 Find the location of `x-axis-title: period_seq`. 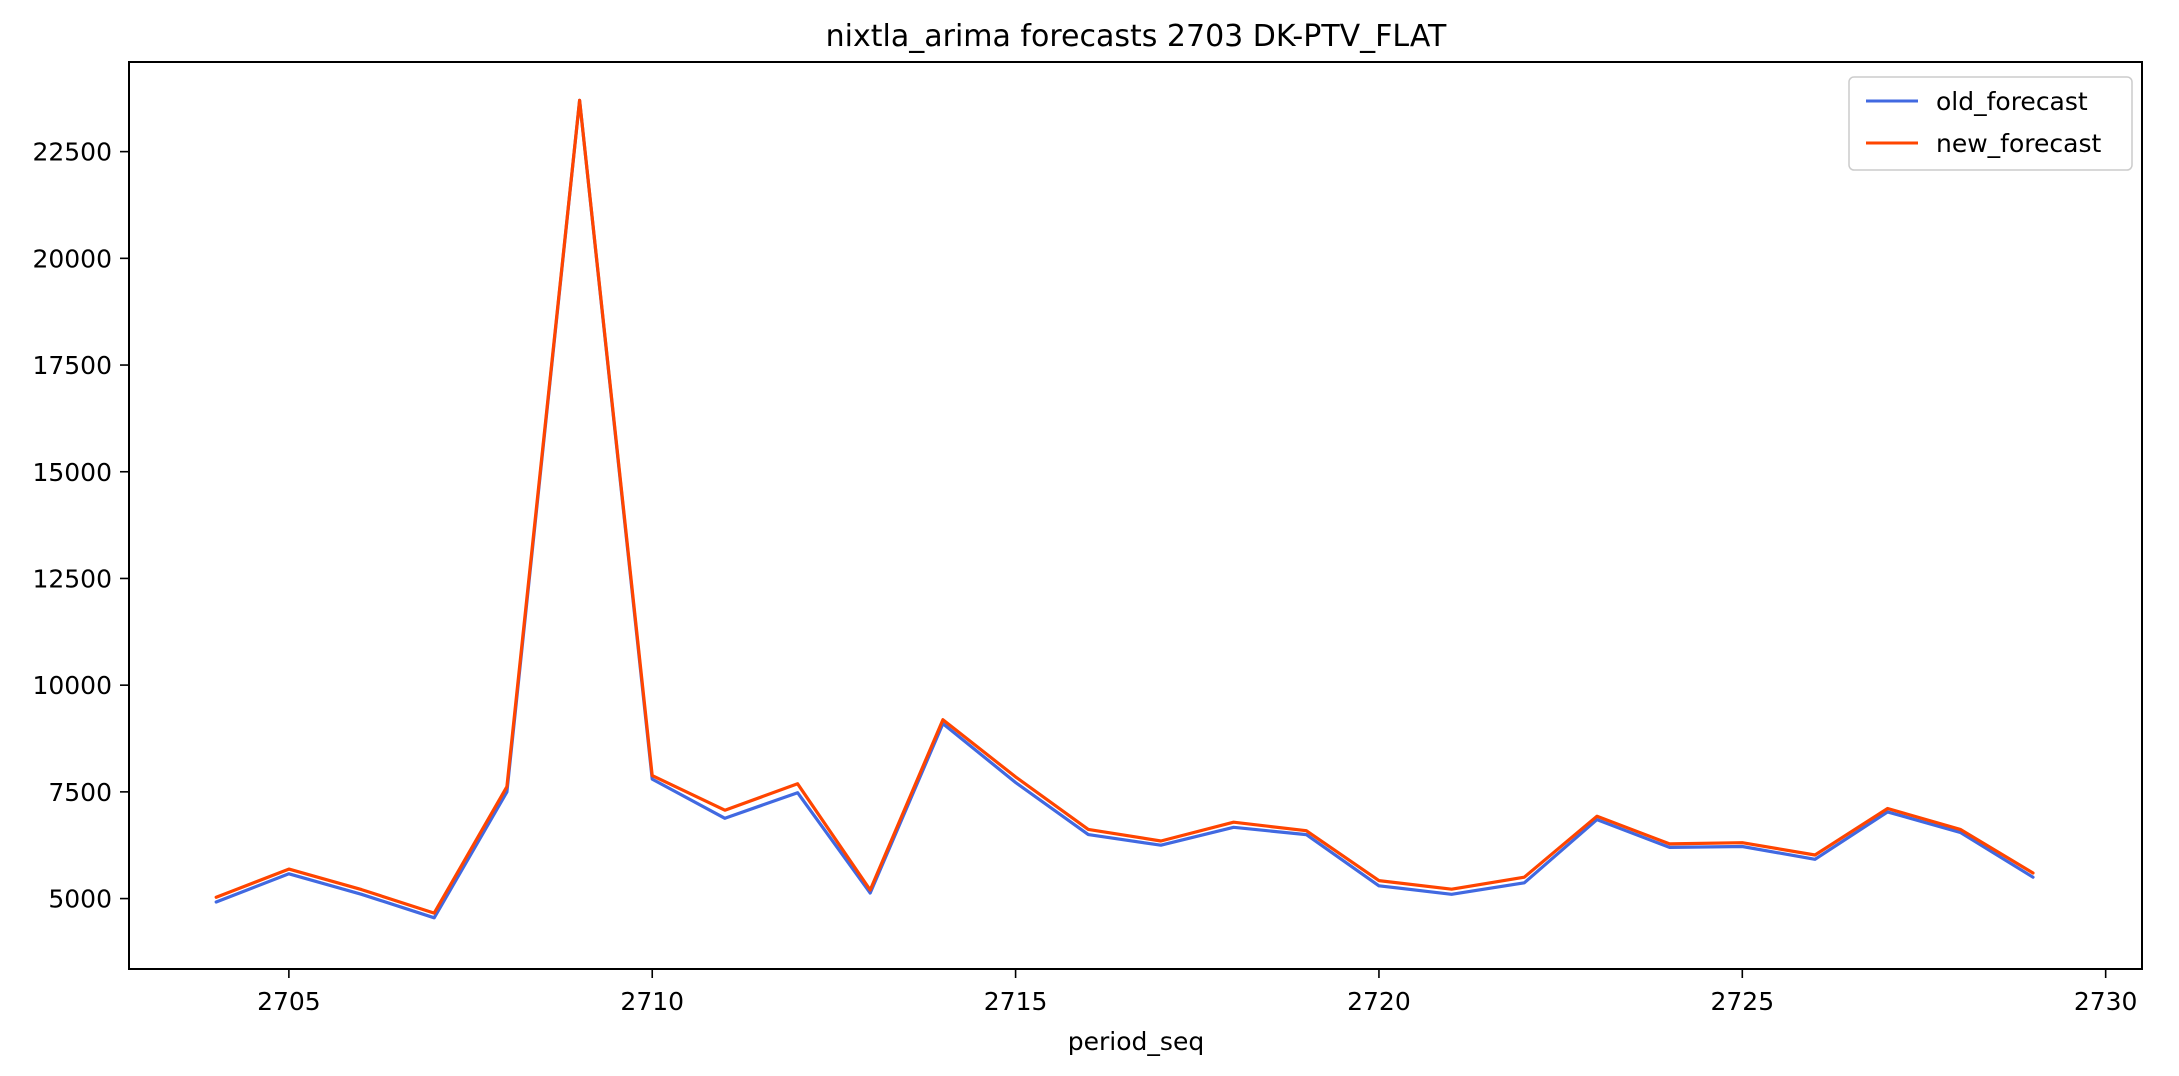

x-axis-title: period_seq is located at coordinates (1136, 1041).